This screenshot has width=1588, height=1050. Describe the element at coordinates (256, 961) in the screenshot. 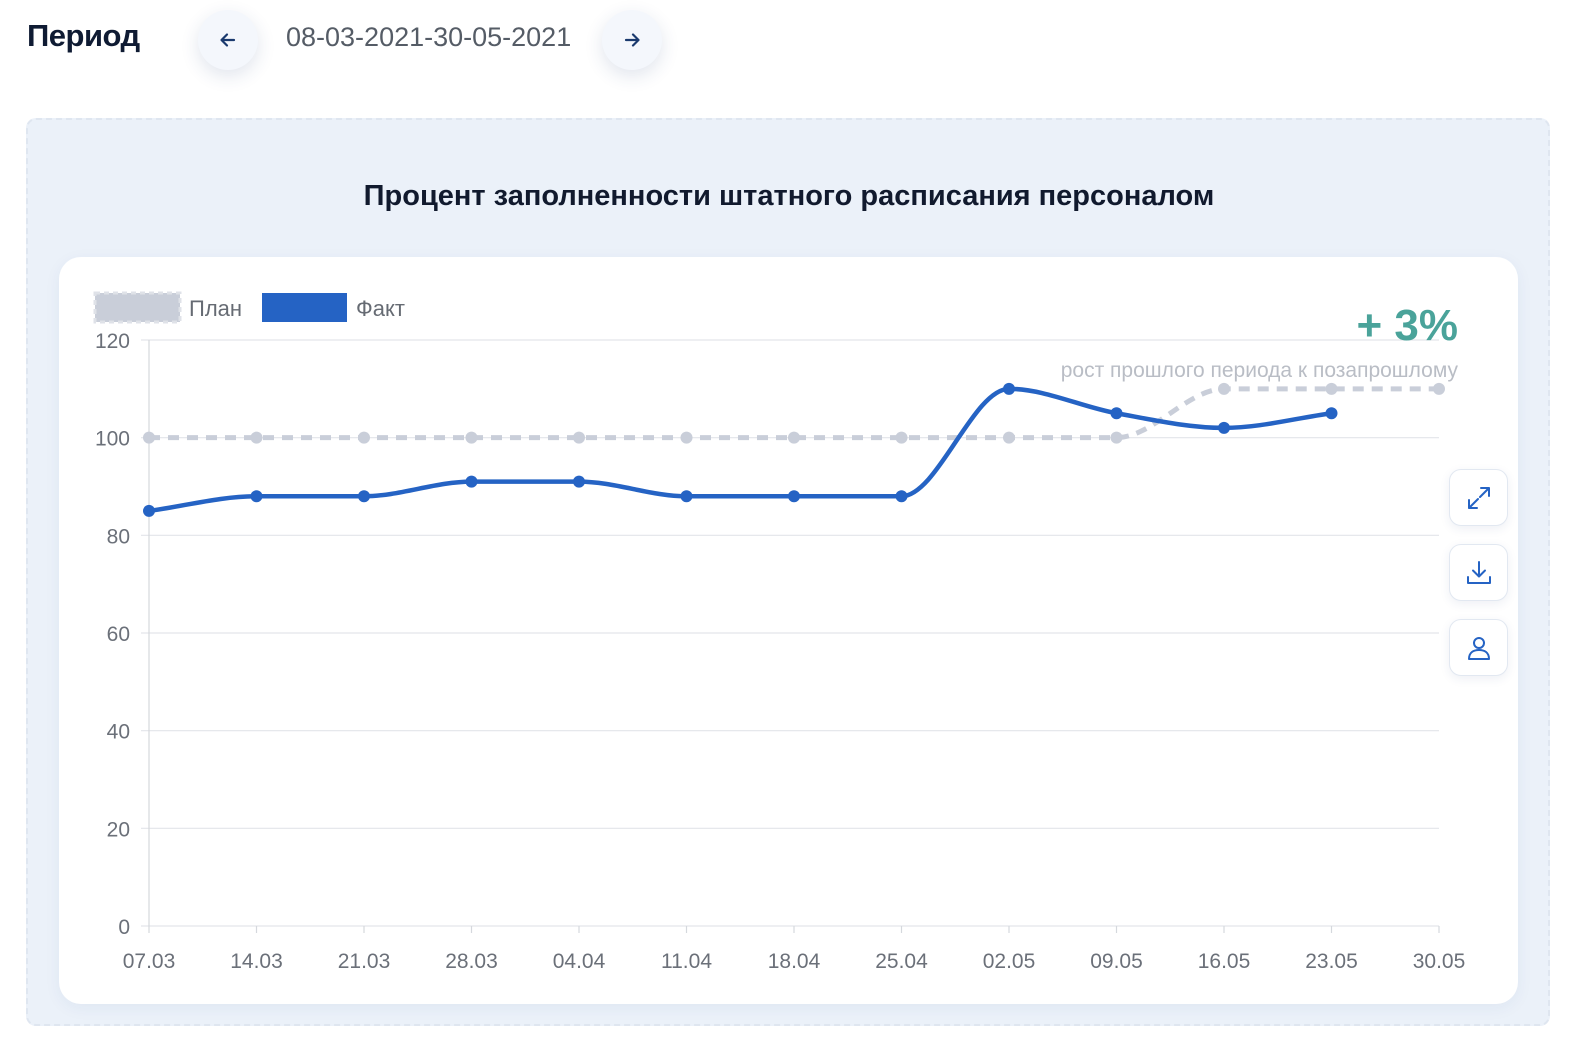

I see `x-tick-label: 14.03` at that location.